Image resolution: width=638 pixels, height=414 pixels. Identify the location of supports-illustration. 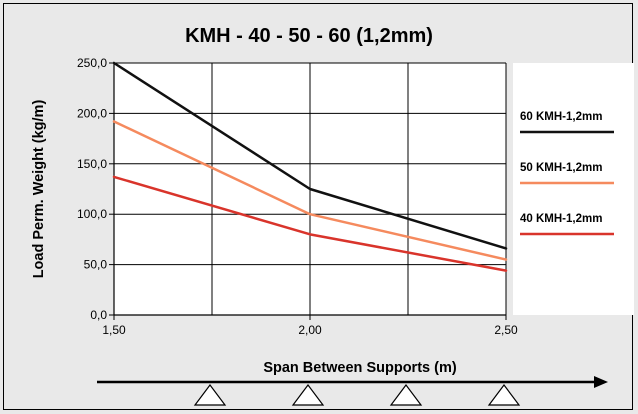
(352, 391).